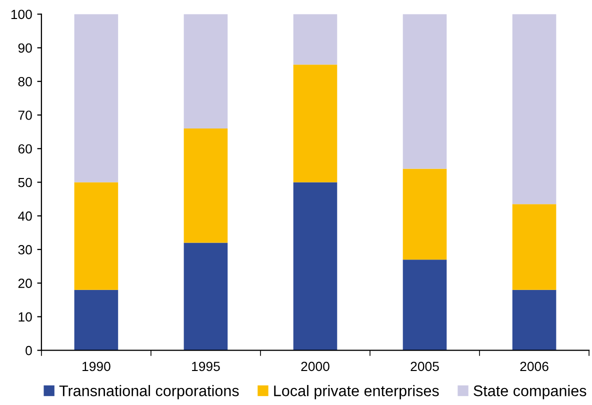  What do you see at coordinates (530, 392) in the screenshot?
I see `legend-label: State companies` at bounding box center [530, 392].